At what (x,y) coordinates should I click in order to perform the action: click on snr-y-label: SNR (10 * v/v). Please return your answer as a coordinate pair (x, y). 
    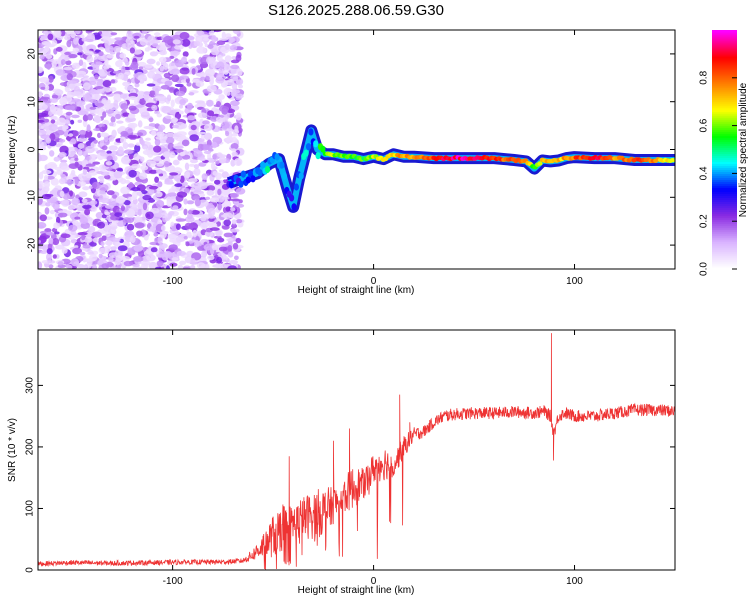
    Looking at the image, I should click on (12, 450).